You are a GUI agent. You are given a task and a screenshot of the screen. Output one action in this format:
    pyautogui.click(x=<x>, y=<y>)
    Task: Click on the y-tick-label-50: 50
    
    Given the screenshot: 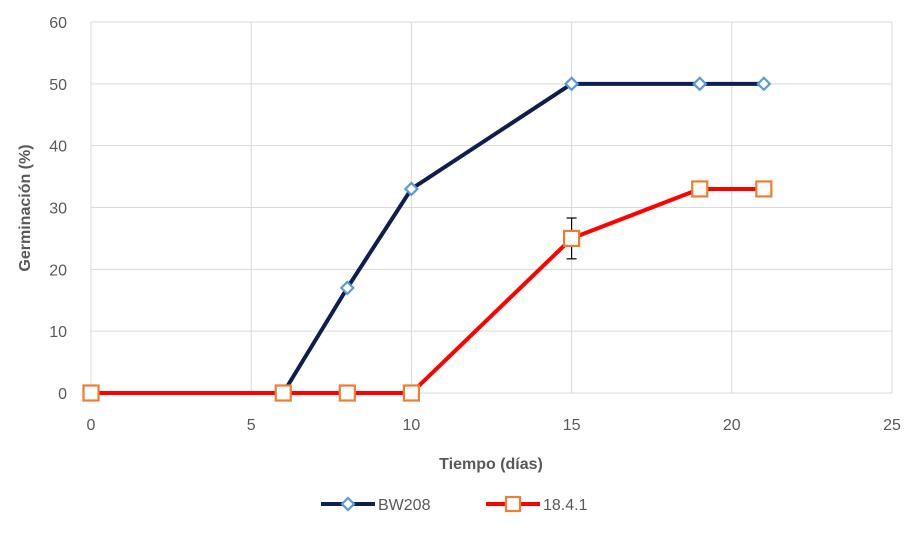 What is the action you would take?
    pyautogui.click(x=58, y=85)
    